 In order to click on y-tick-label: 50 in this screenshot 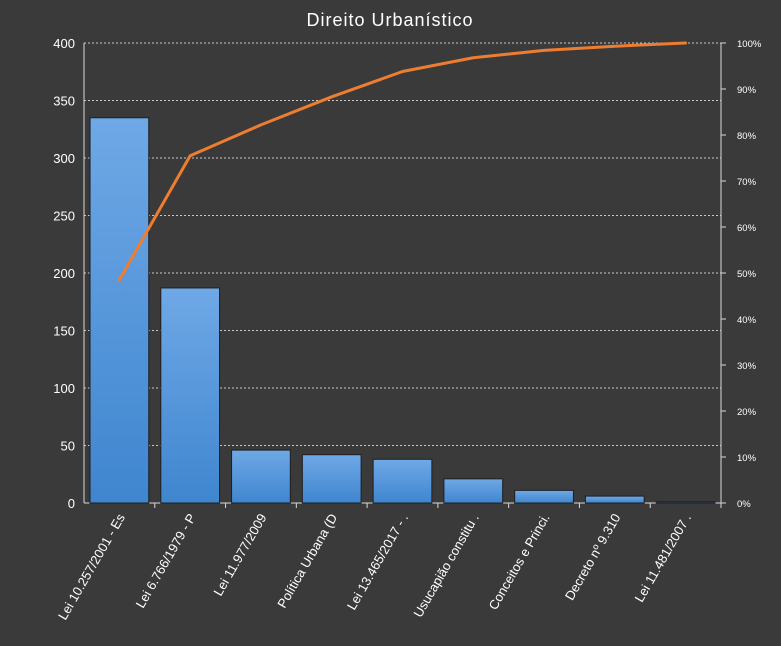, I will do `click(68, 446)`.